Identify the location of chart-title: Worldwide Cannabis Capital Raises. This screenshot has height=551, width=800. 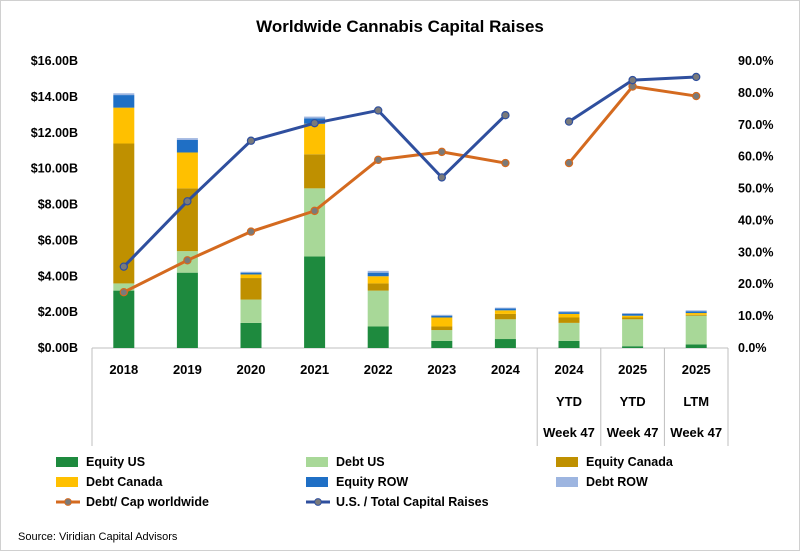
(400, 26).